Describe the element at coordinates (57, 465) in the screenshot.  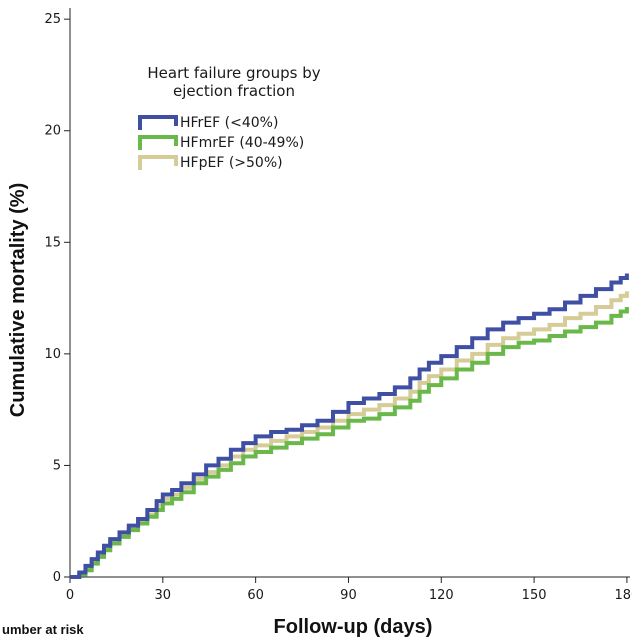
I see `y-tick-label: 5` at that location.